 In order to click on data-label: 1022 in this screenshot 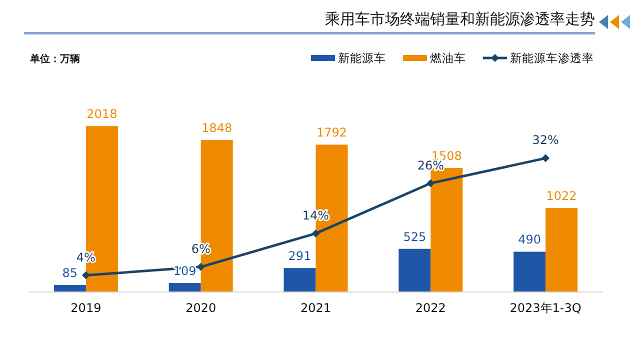, I will do `click(561, 195)`.